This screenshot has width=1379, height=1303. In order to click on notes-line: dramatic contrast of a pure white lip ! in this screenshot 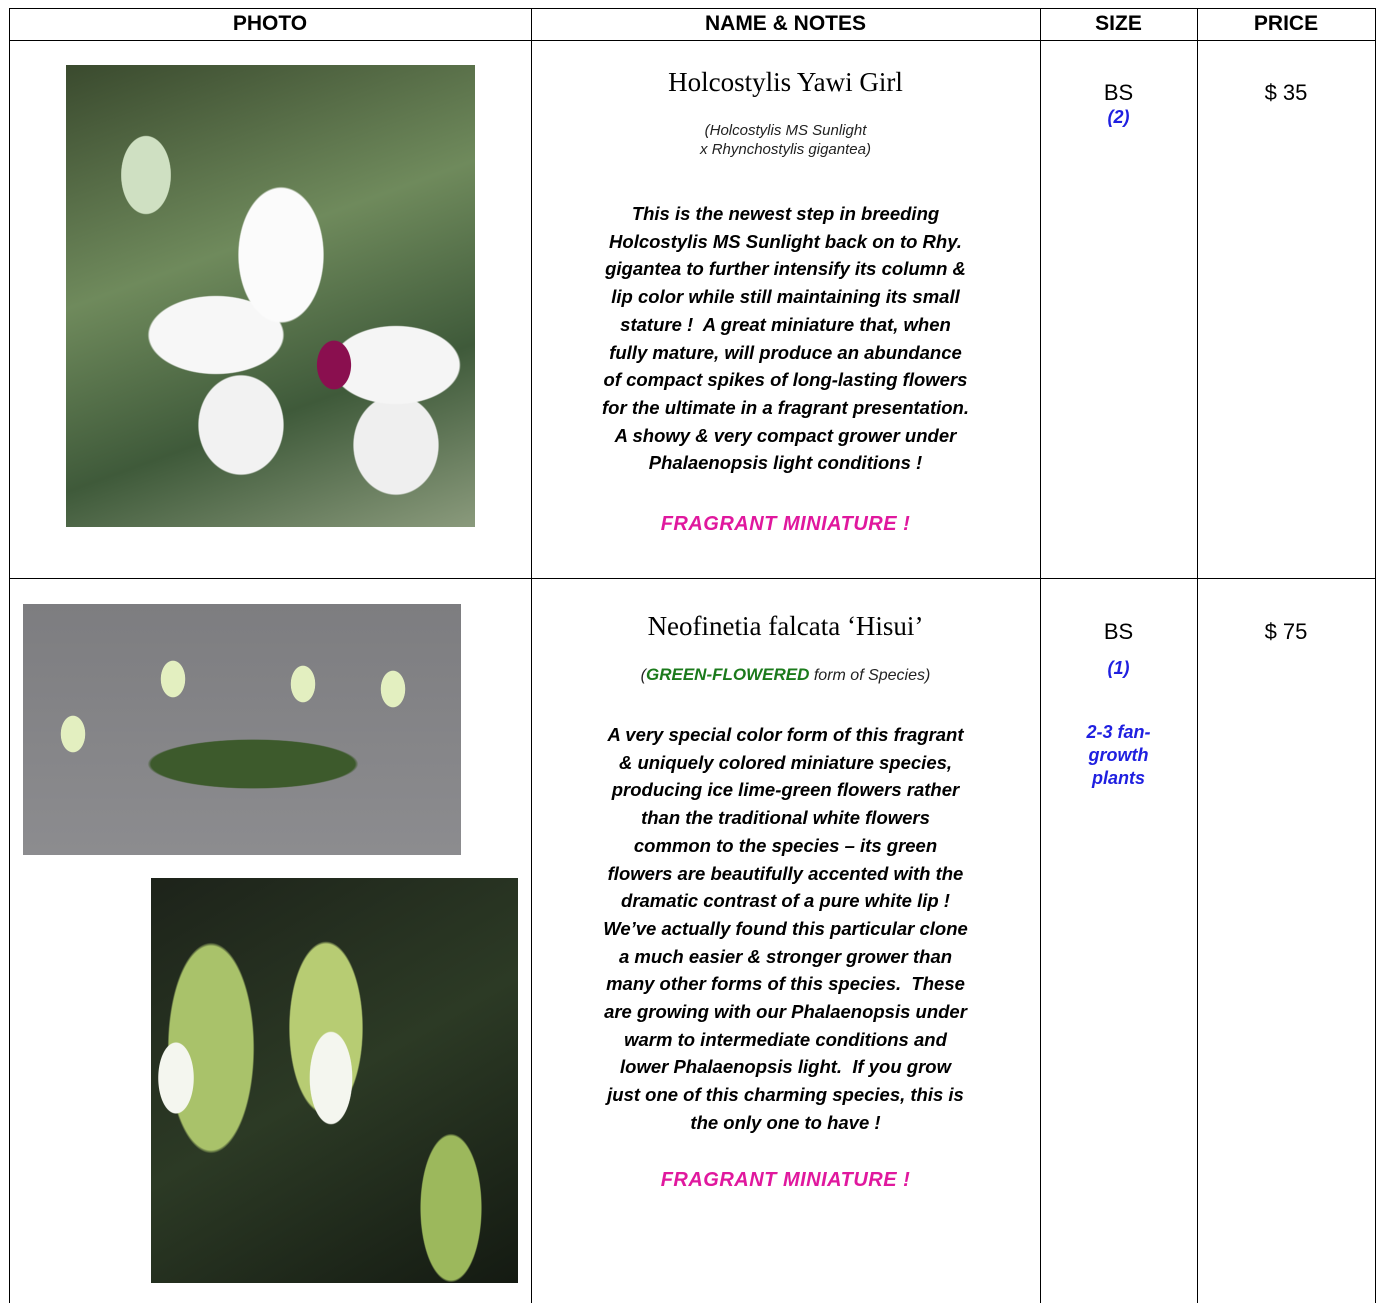, I will do `click(785, 901)`.